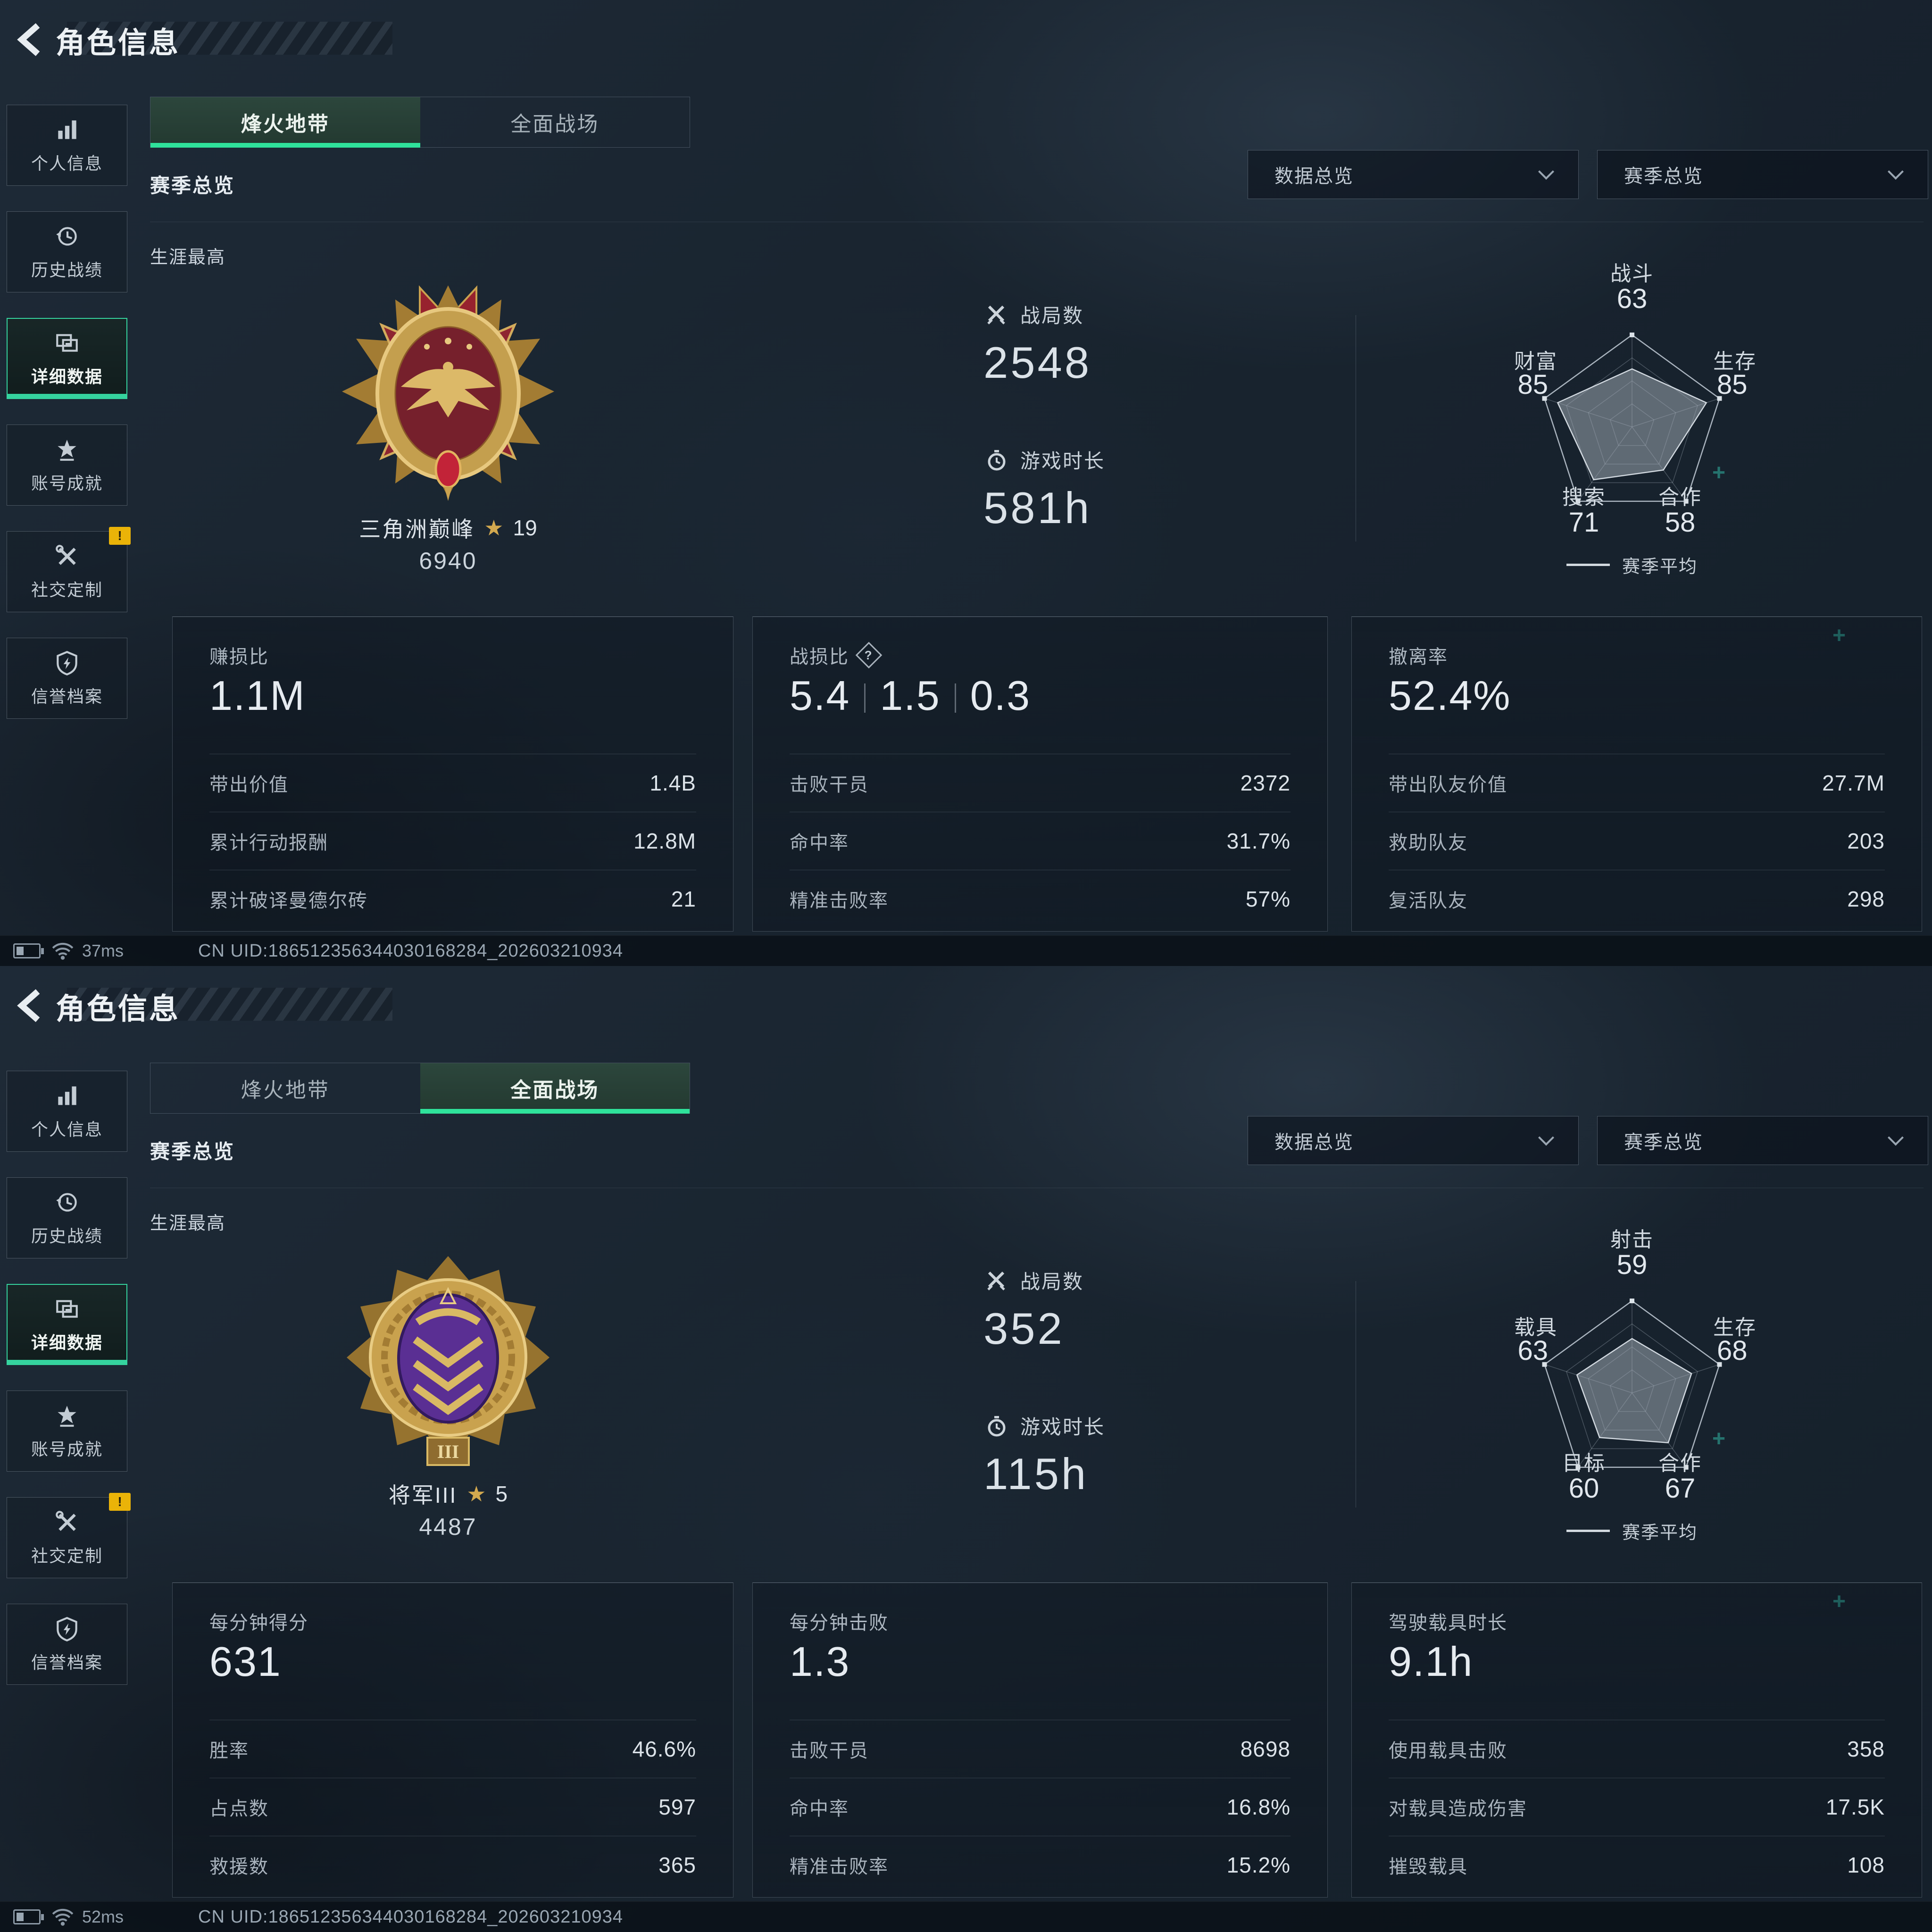 The width and height of the screenshot is (1932, 1932). What do you see at coordinates (476, 1494) in the screenshot?
I see `star-icon: ★` at bounding box center [476, 1494].